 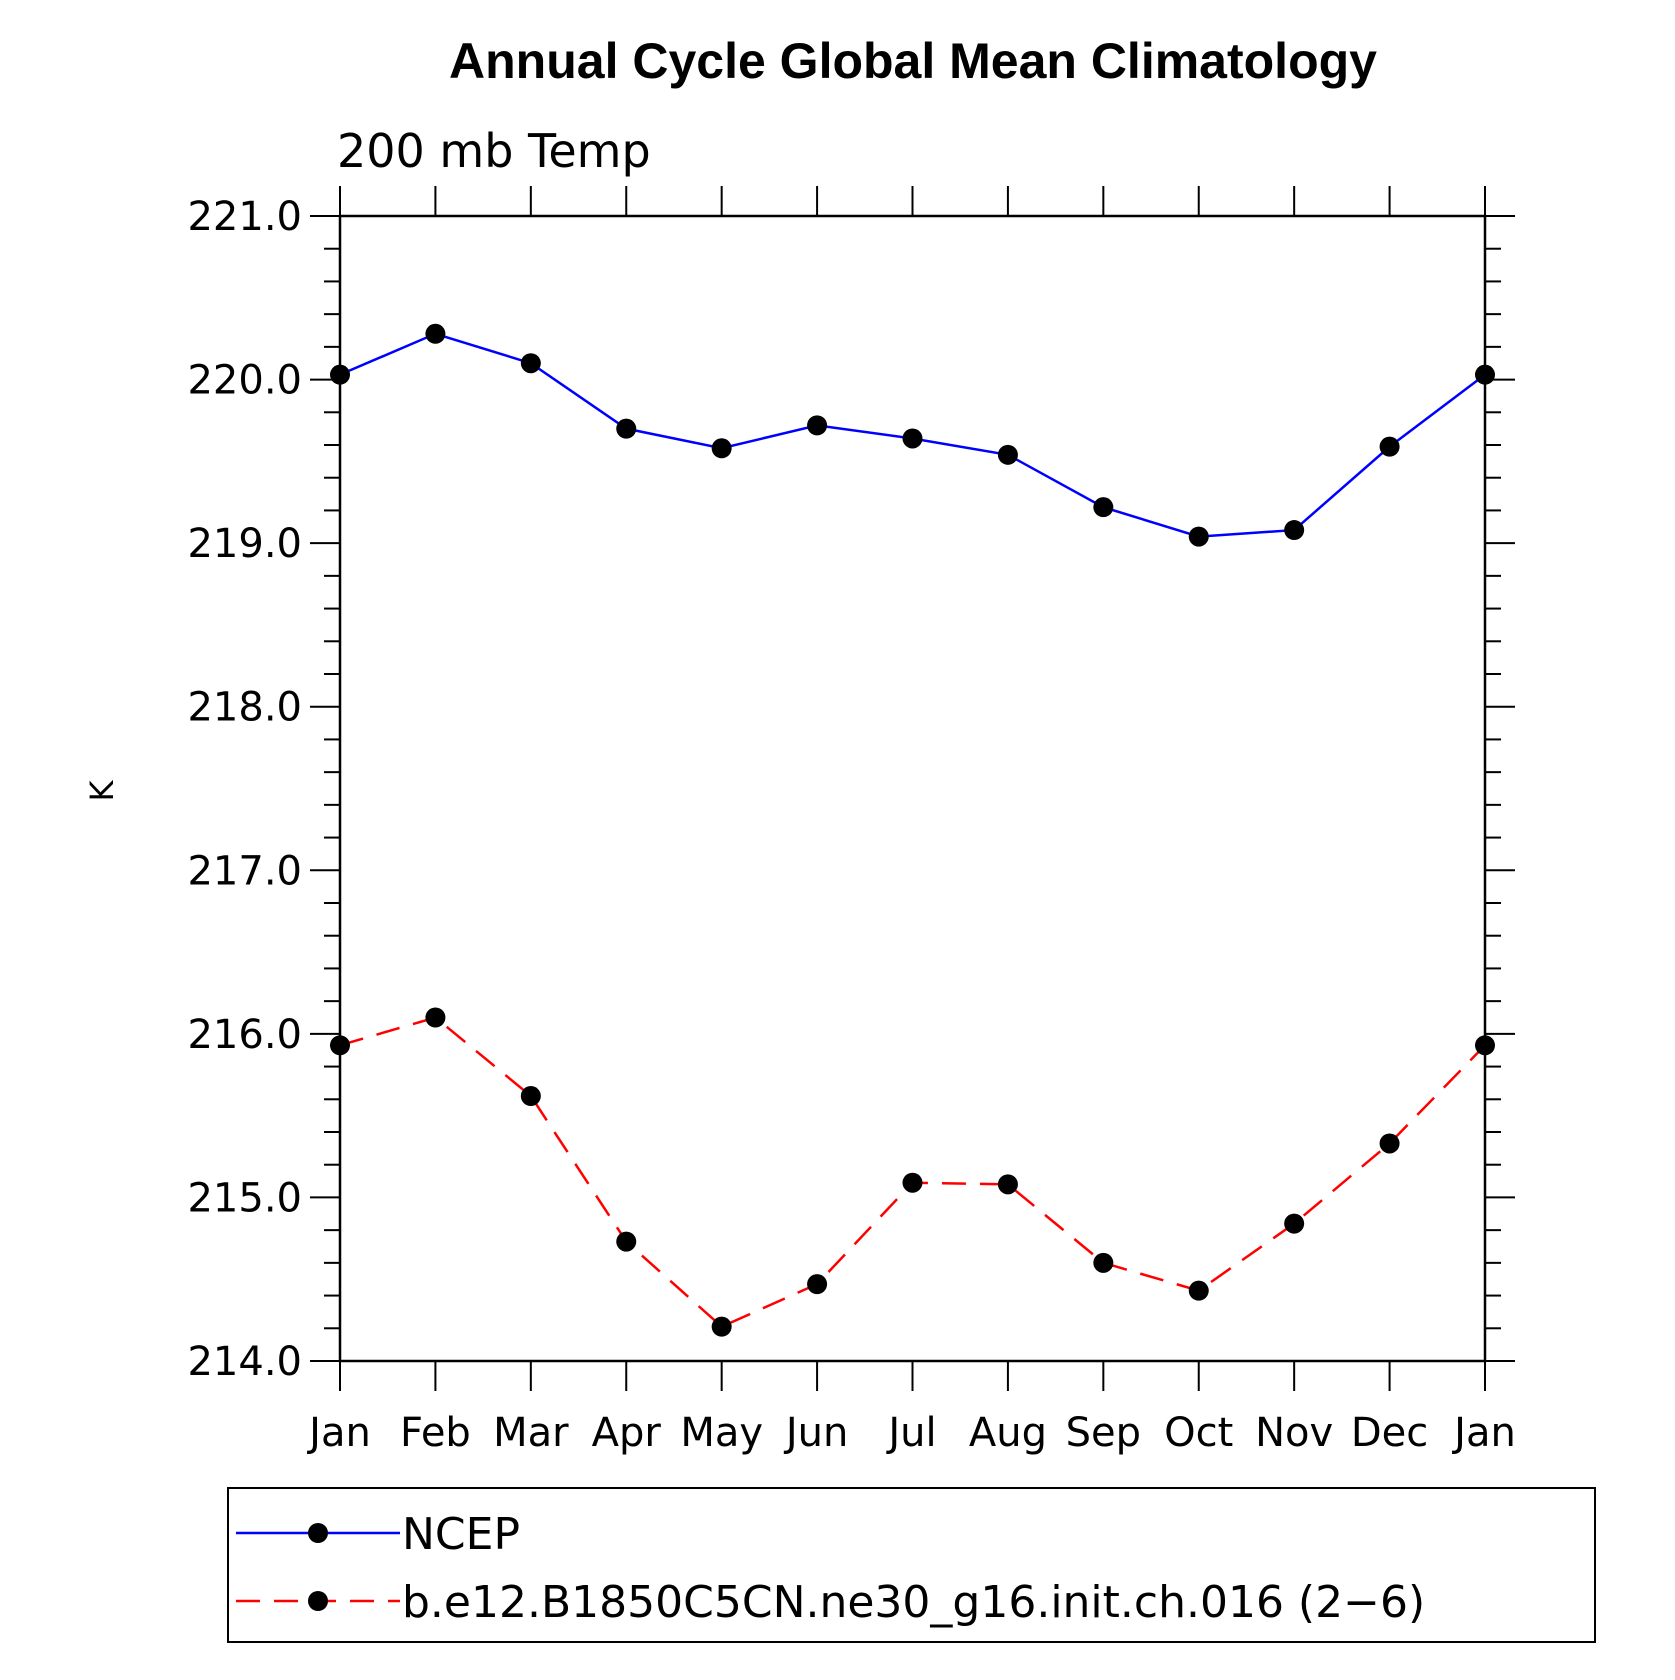 What do you see at coordinates (244, 1198) in the screenshot?
I see `y-tick-label: 215.0` at bounding box center [244, 1198].